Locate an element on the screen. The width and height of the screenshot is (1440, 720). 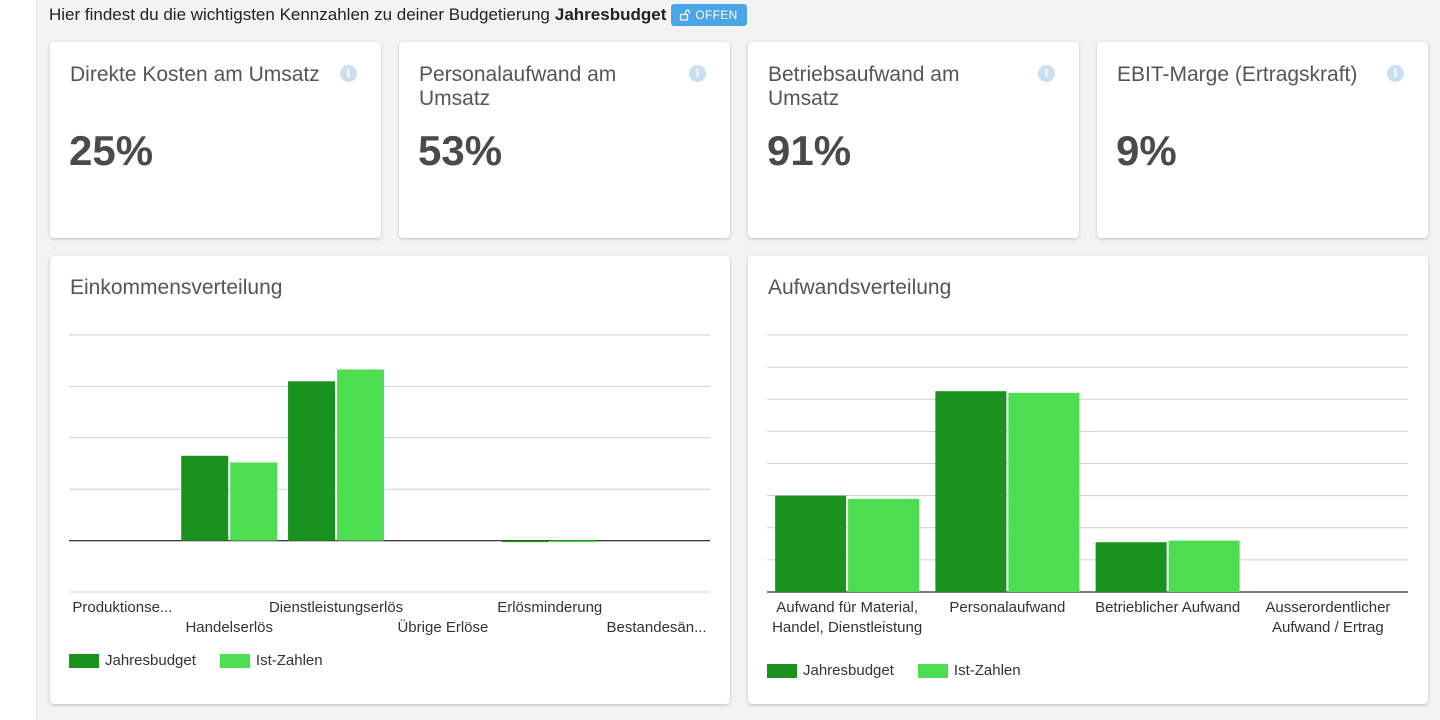
x-tick-label: Erlösminderung is located at coordinates (549, 607).